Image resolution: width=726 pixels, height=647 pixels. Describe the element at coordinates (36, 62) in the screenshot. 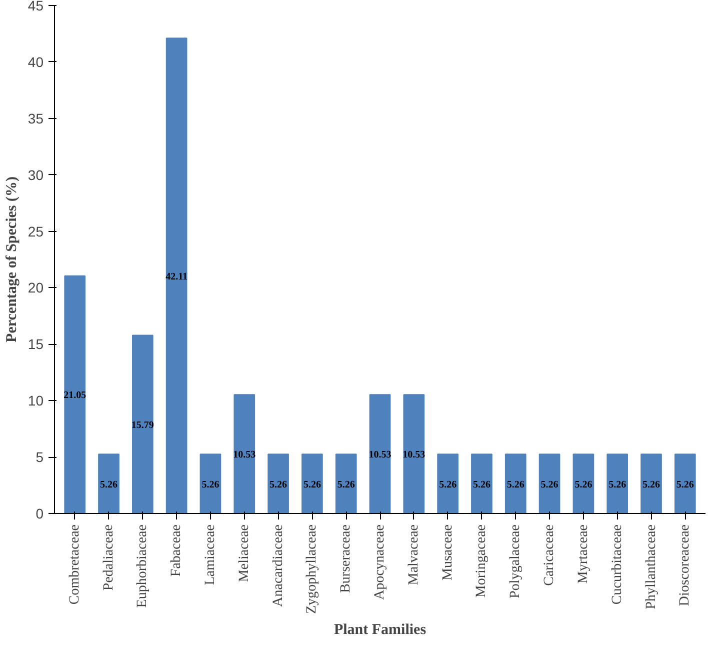

I see `y-tick-label: 40` at that location.